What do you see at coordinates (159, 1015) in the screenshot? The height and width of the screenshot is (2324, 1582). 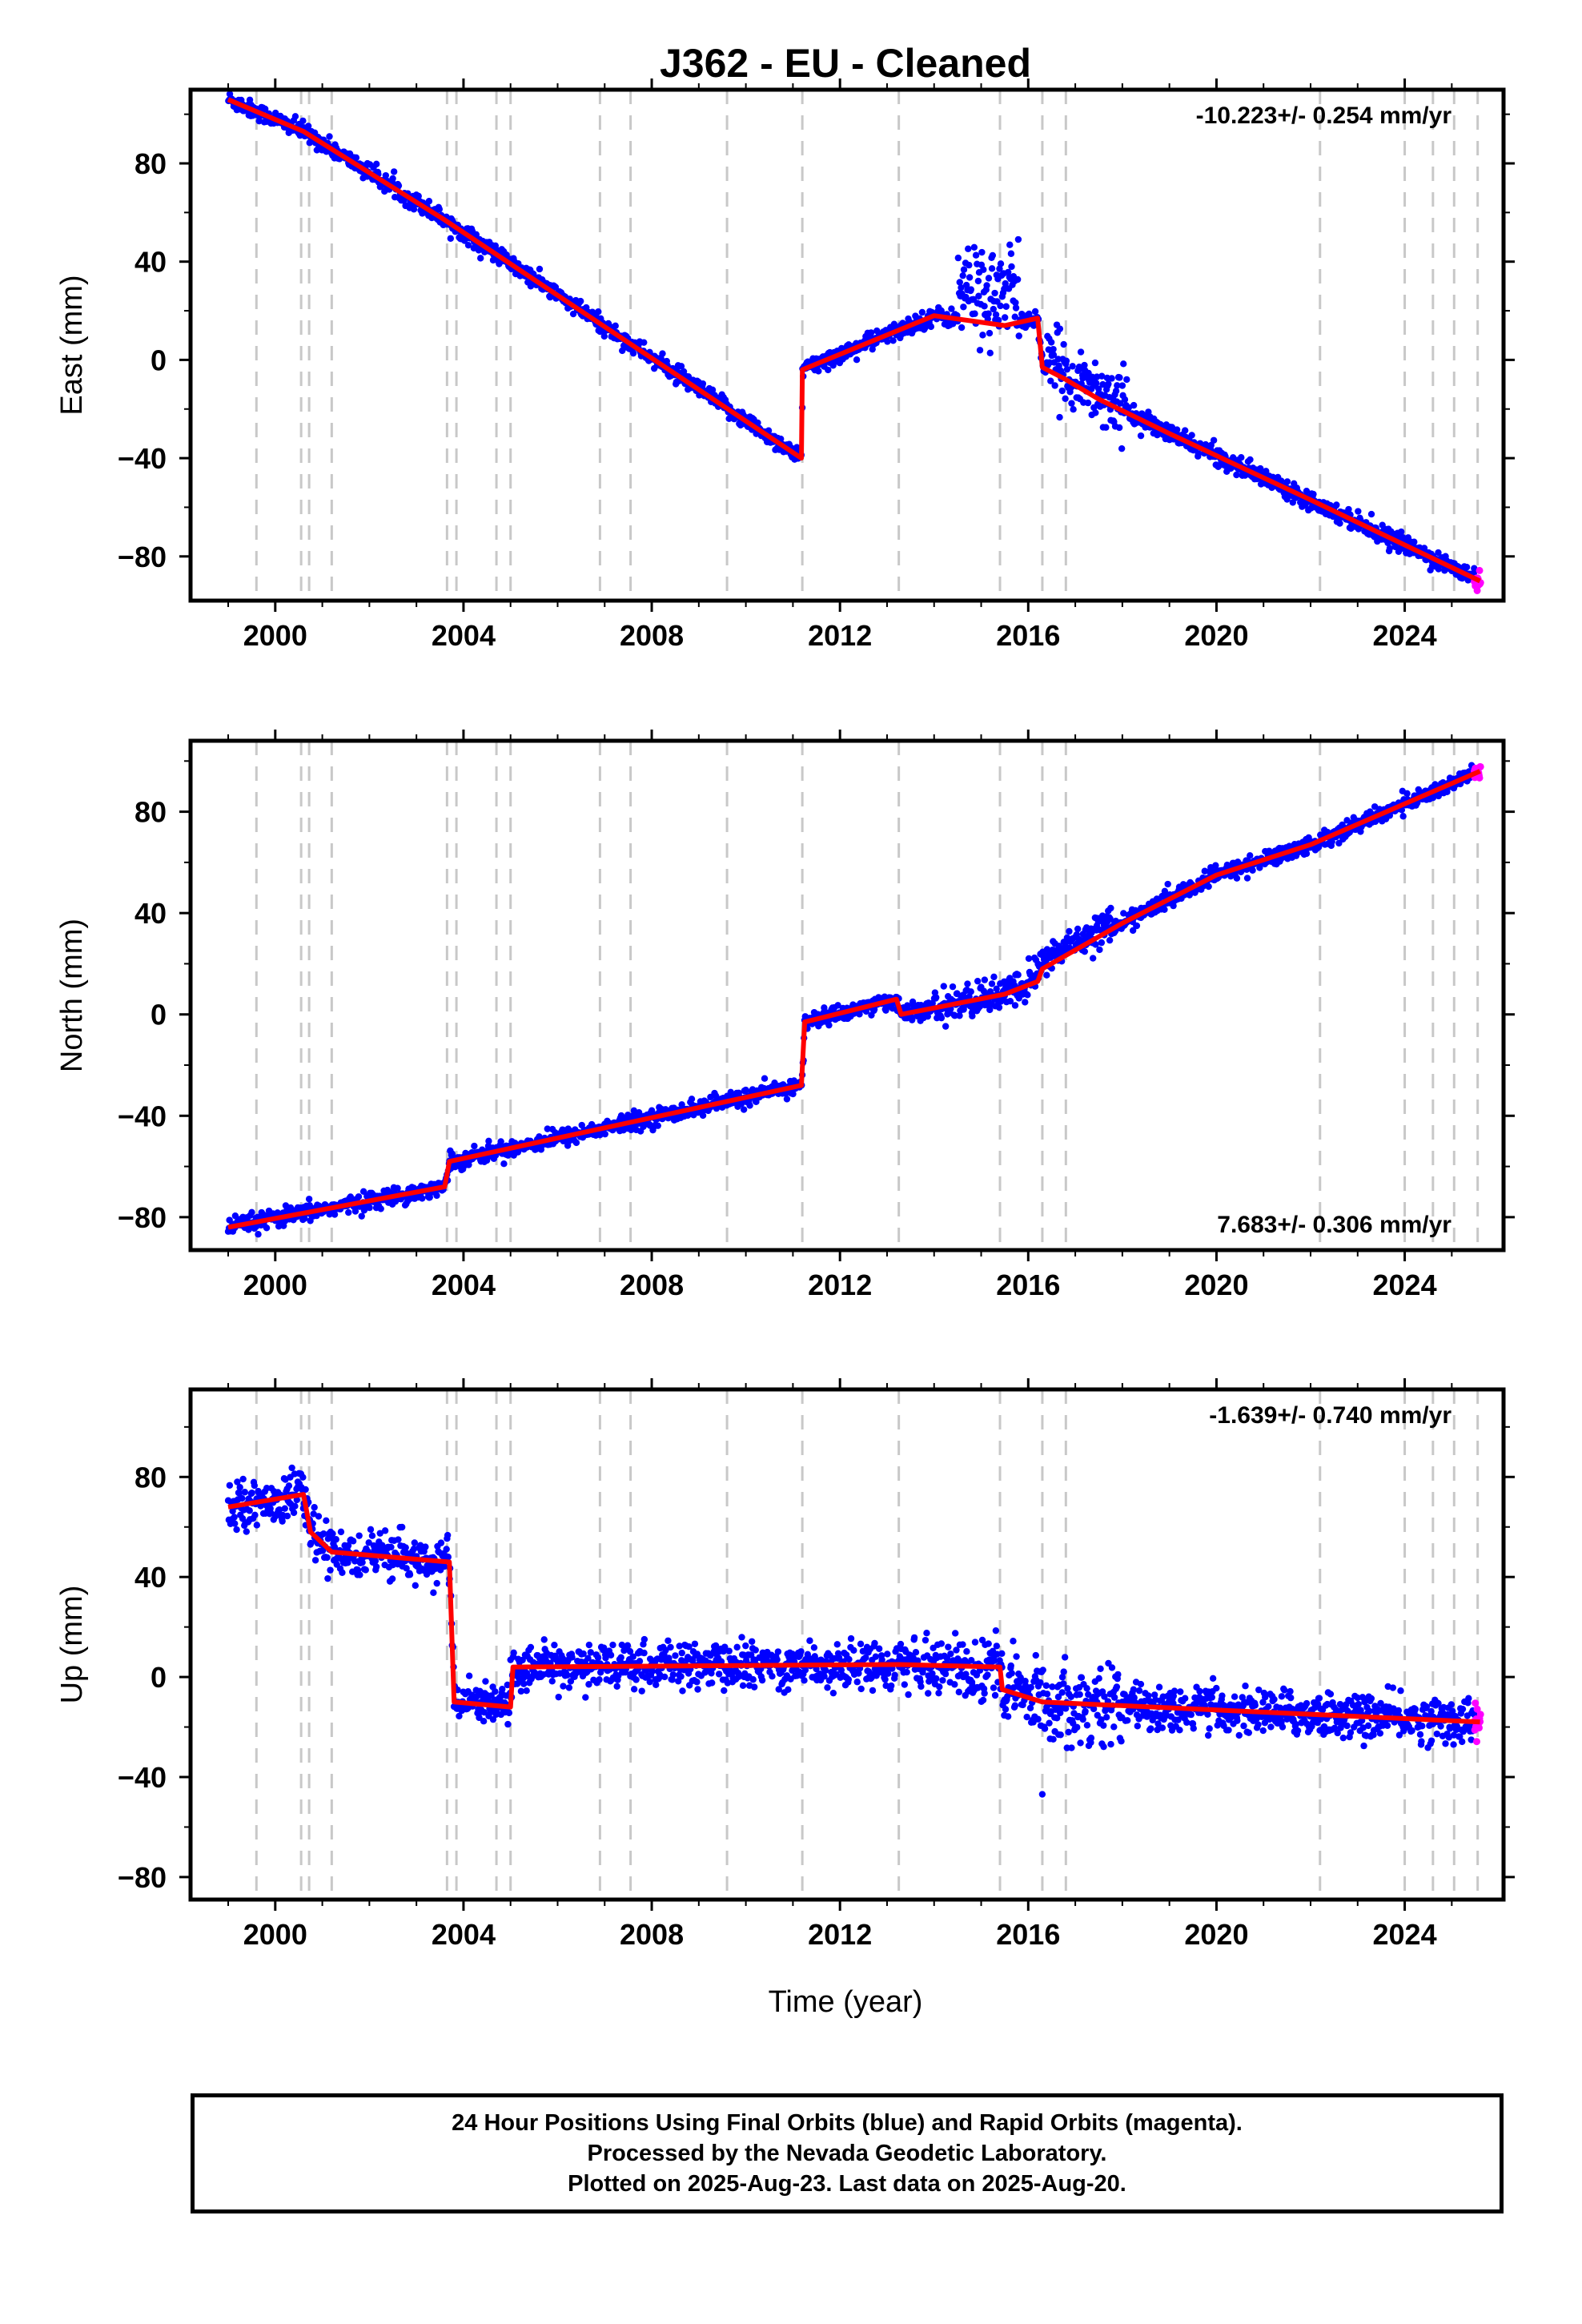 I see `y-tick-label: 0` at bounding box center [159, 1015].